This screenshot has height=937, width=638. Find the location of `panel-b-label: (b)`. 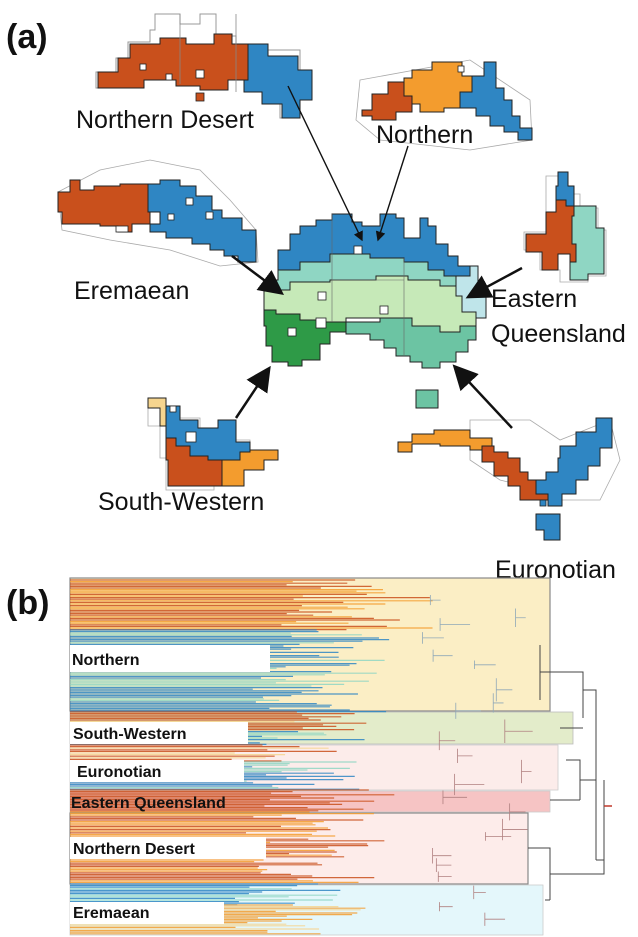

panel-b-label: (b) is located at coordinates (27, 603).